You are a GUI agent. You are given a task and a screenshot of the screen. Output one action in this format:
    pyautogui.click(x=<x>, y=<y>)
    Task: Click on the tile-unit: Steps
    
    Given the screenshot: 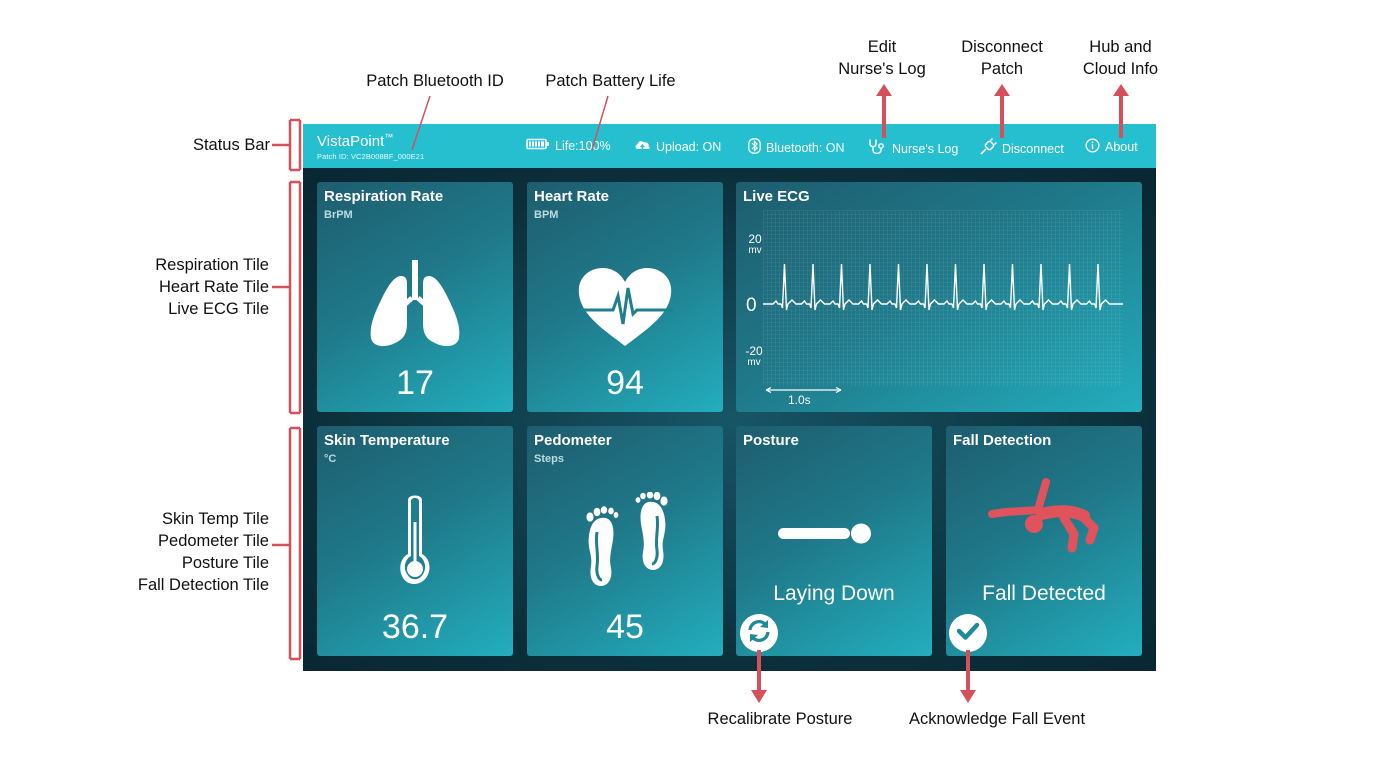 What is the action you would take?
    pyautogui.click(x=549, y=459)
    